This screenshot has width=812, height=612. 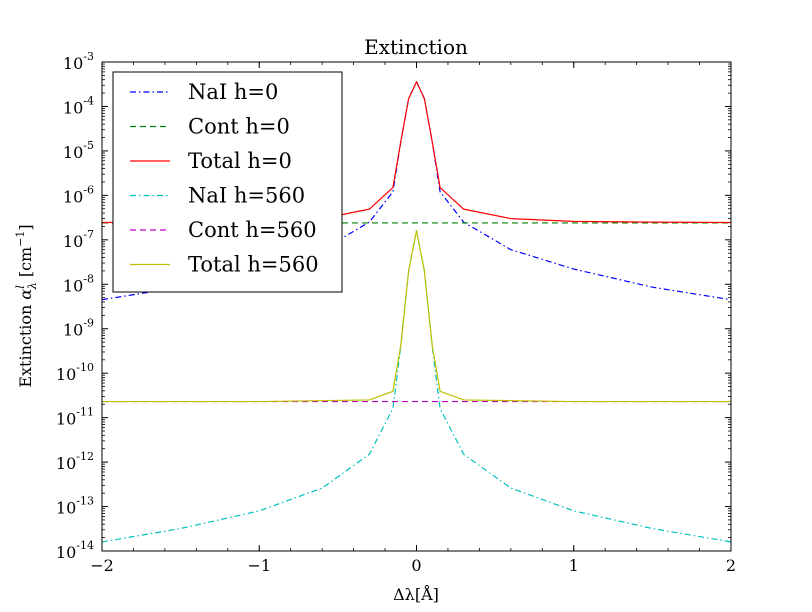 What do you see at coordinates (574, 565) in the screenshot?
I see `x-tick-label-3: 1` at bounding box center [574, 565].